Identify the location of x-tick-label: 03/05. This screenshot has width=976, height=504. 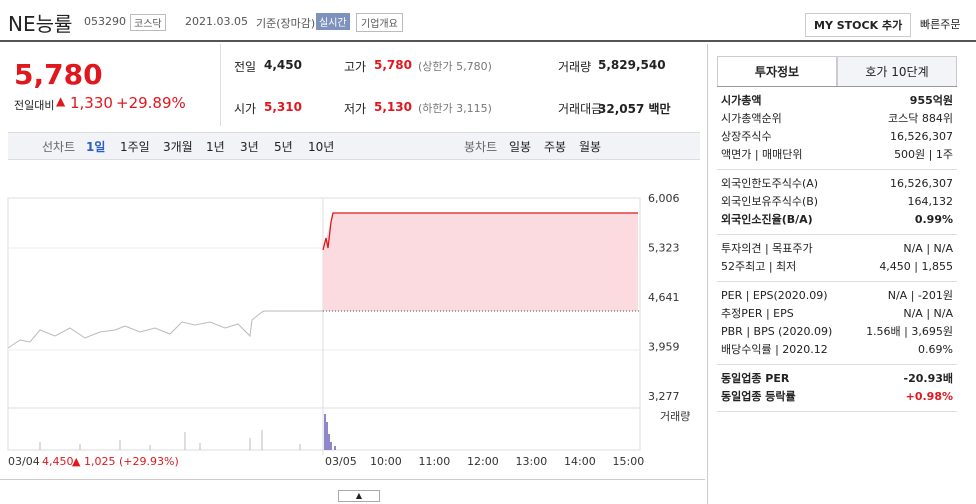
(341, 461).